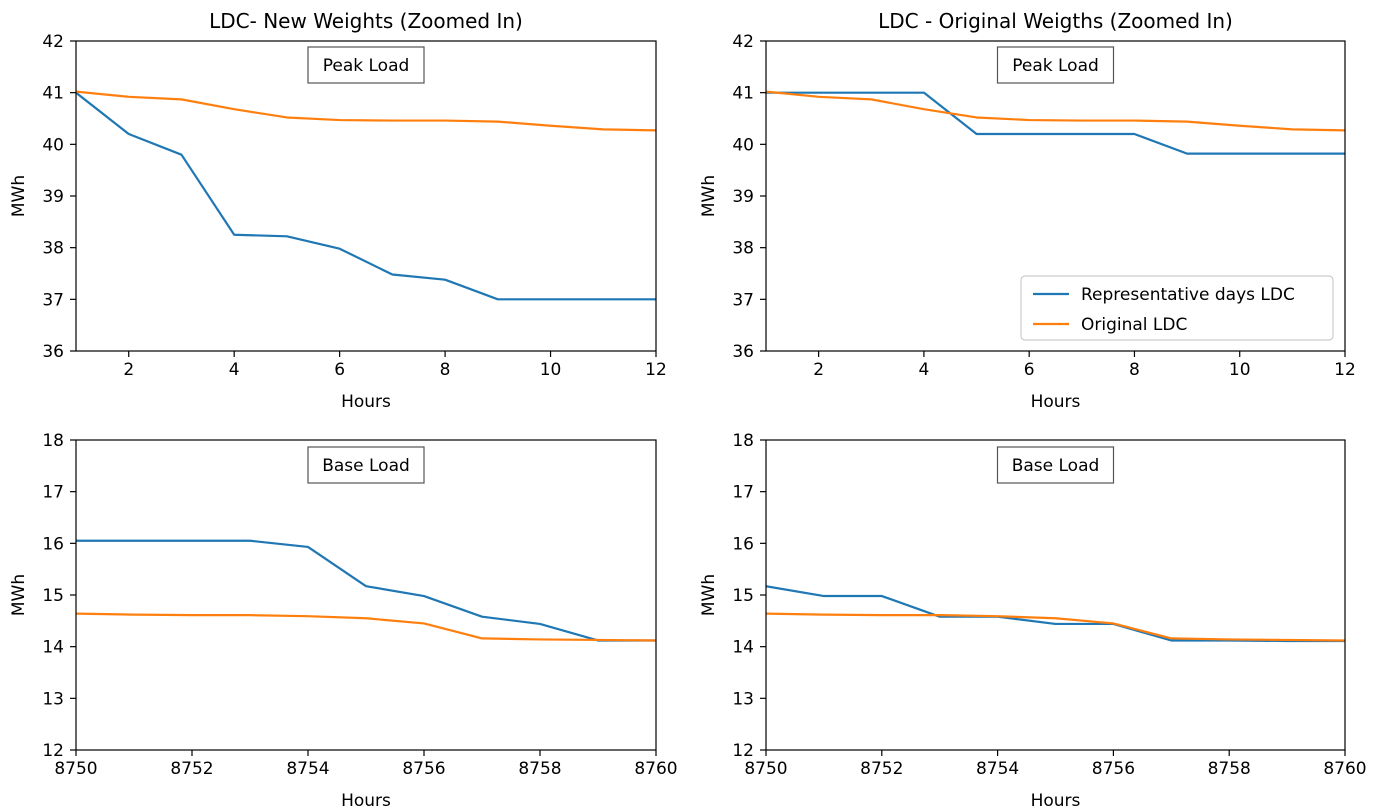 This screenshot has height=812, width=1386. I want to click on legend-entry-original: Original LDC, so click(1134, 325).